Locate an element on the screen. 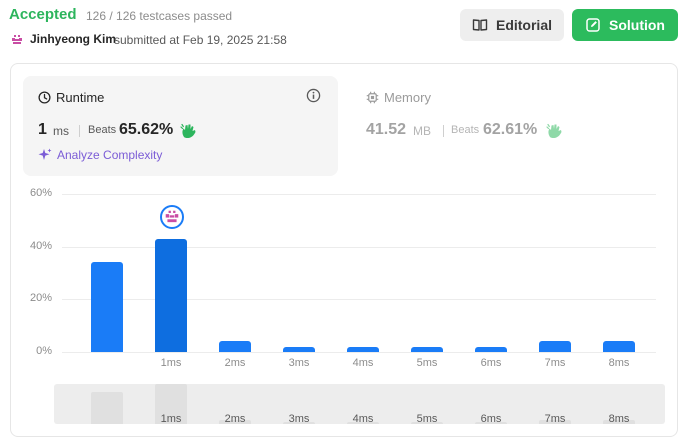 The height and width of the screenshot is (445, 688). navigator-tick-label: 4ms is located at coordinates (363, 419).